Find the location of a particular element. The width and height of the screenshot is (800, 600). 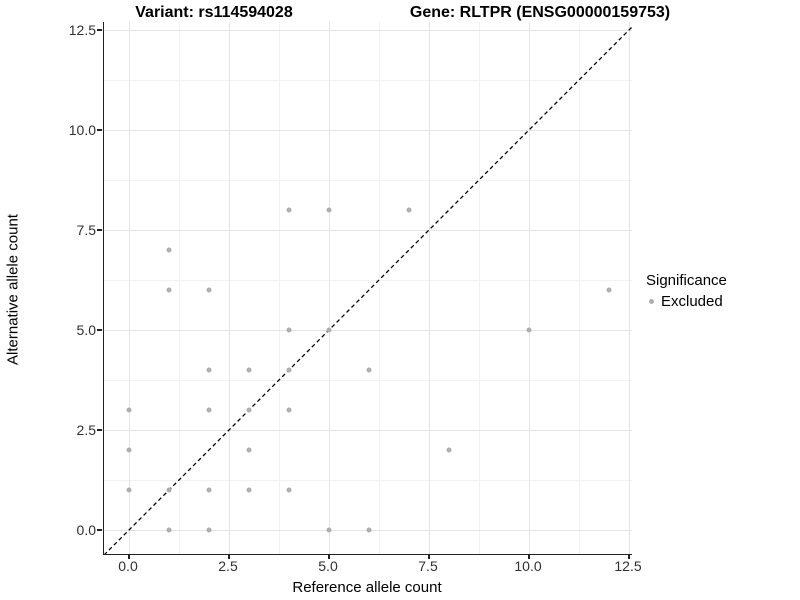

x-tick-label: 0.0 is located at coordinates (128, 566).